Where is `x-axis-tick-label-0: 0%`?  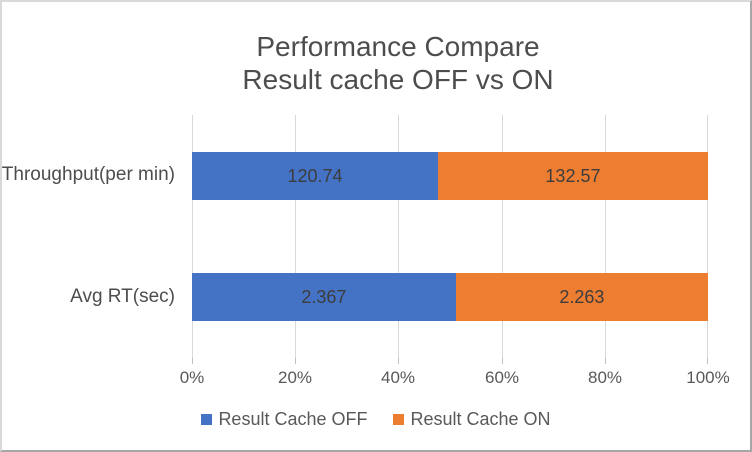
x-axis-tick-label-0: 0% is located at coordinates (192, 377).